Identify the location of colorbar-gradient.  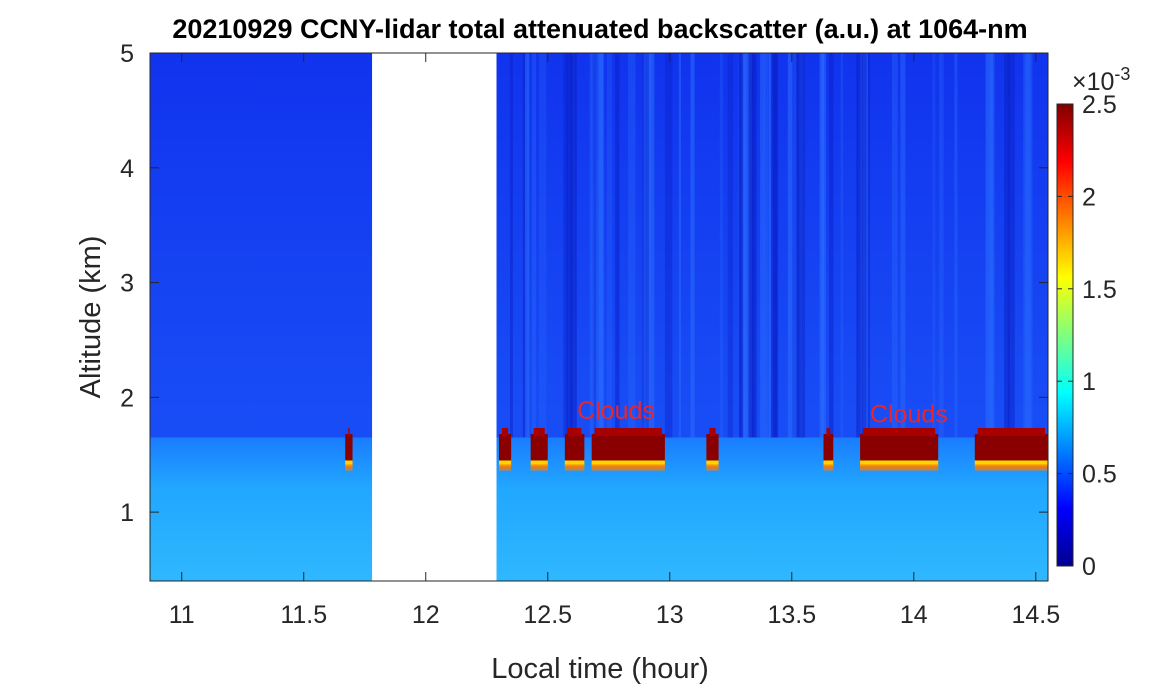
(1065, 335).